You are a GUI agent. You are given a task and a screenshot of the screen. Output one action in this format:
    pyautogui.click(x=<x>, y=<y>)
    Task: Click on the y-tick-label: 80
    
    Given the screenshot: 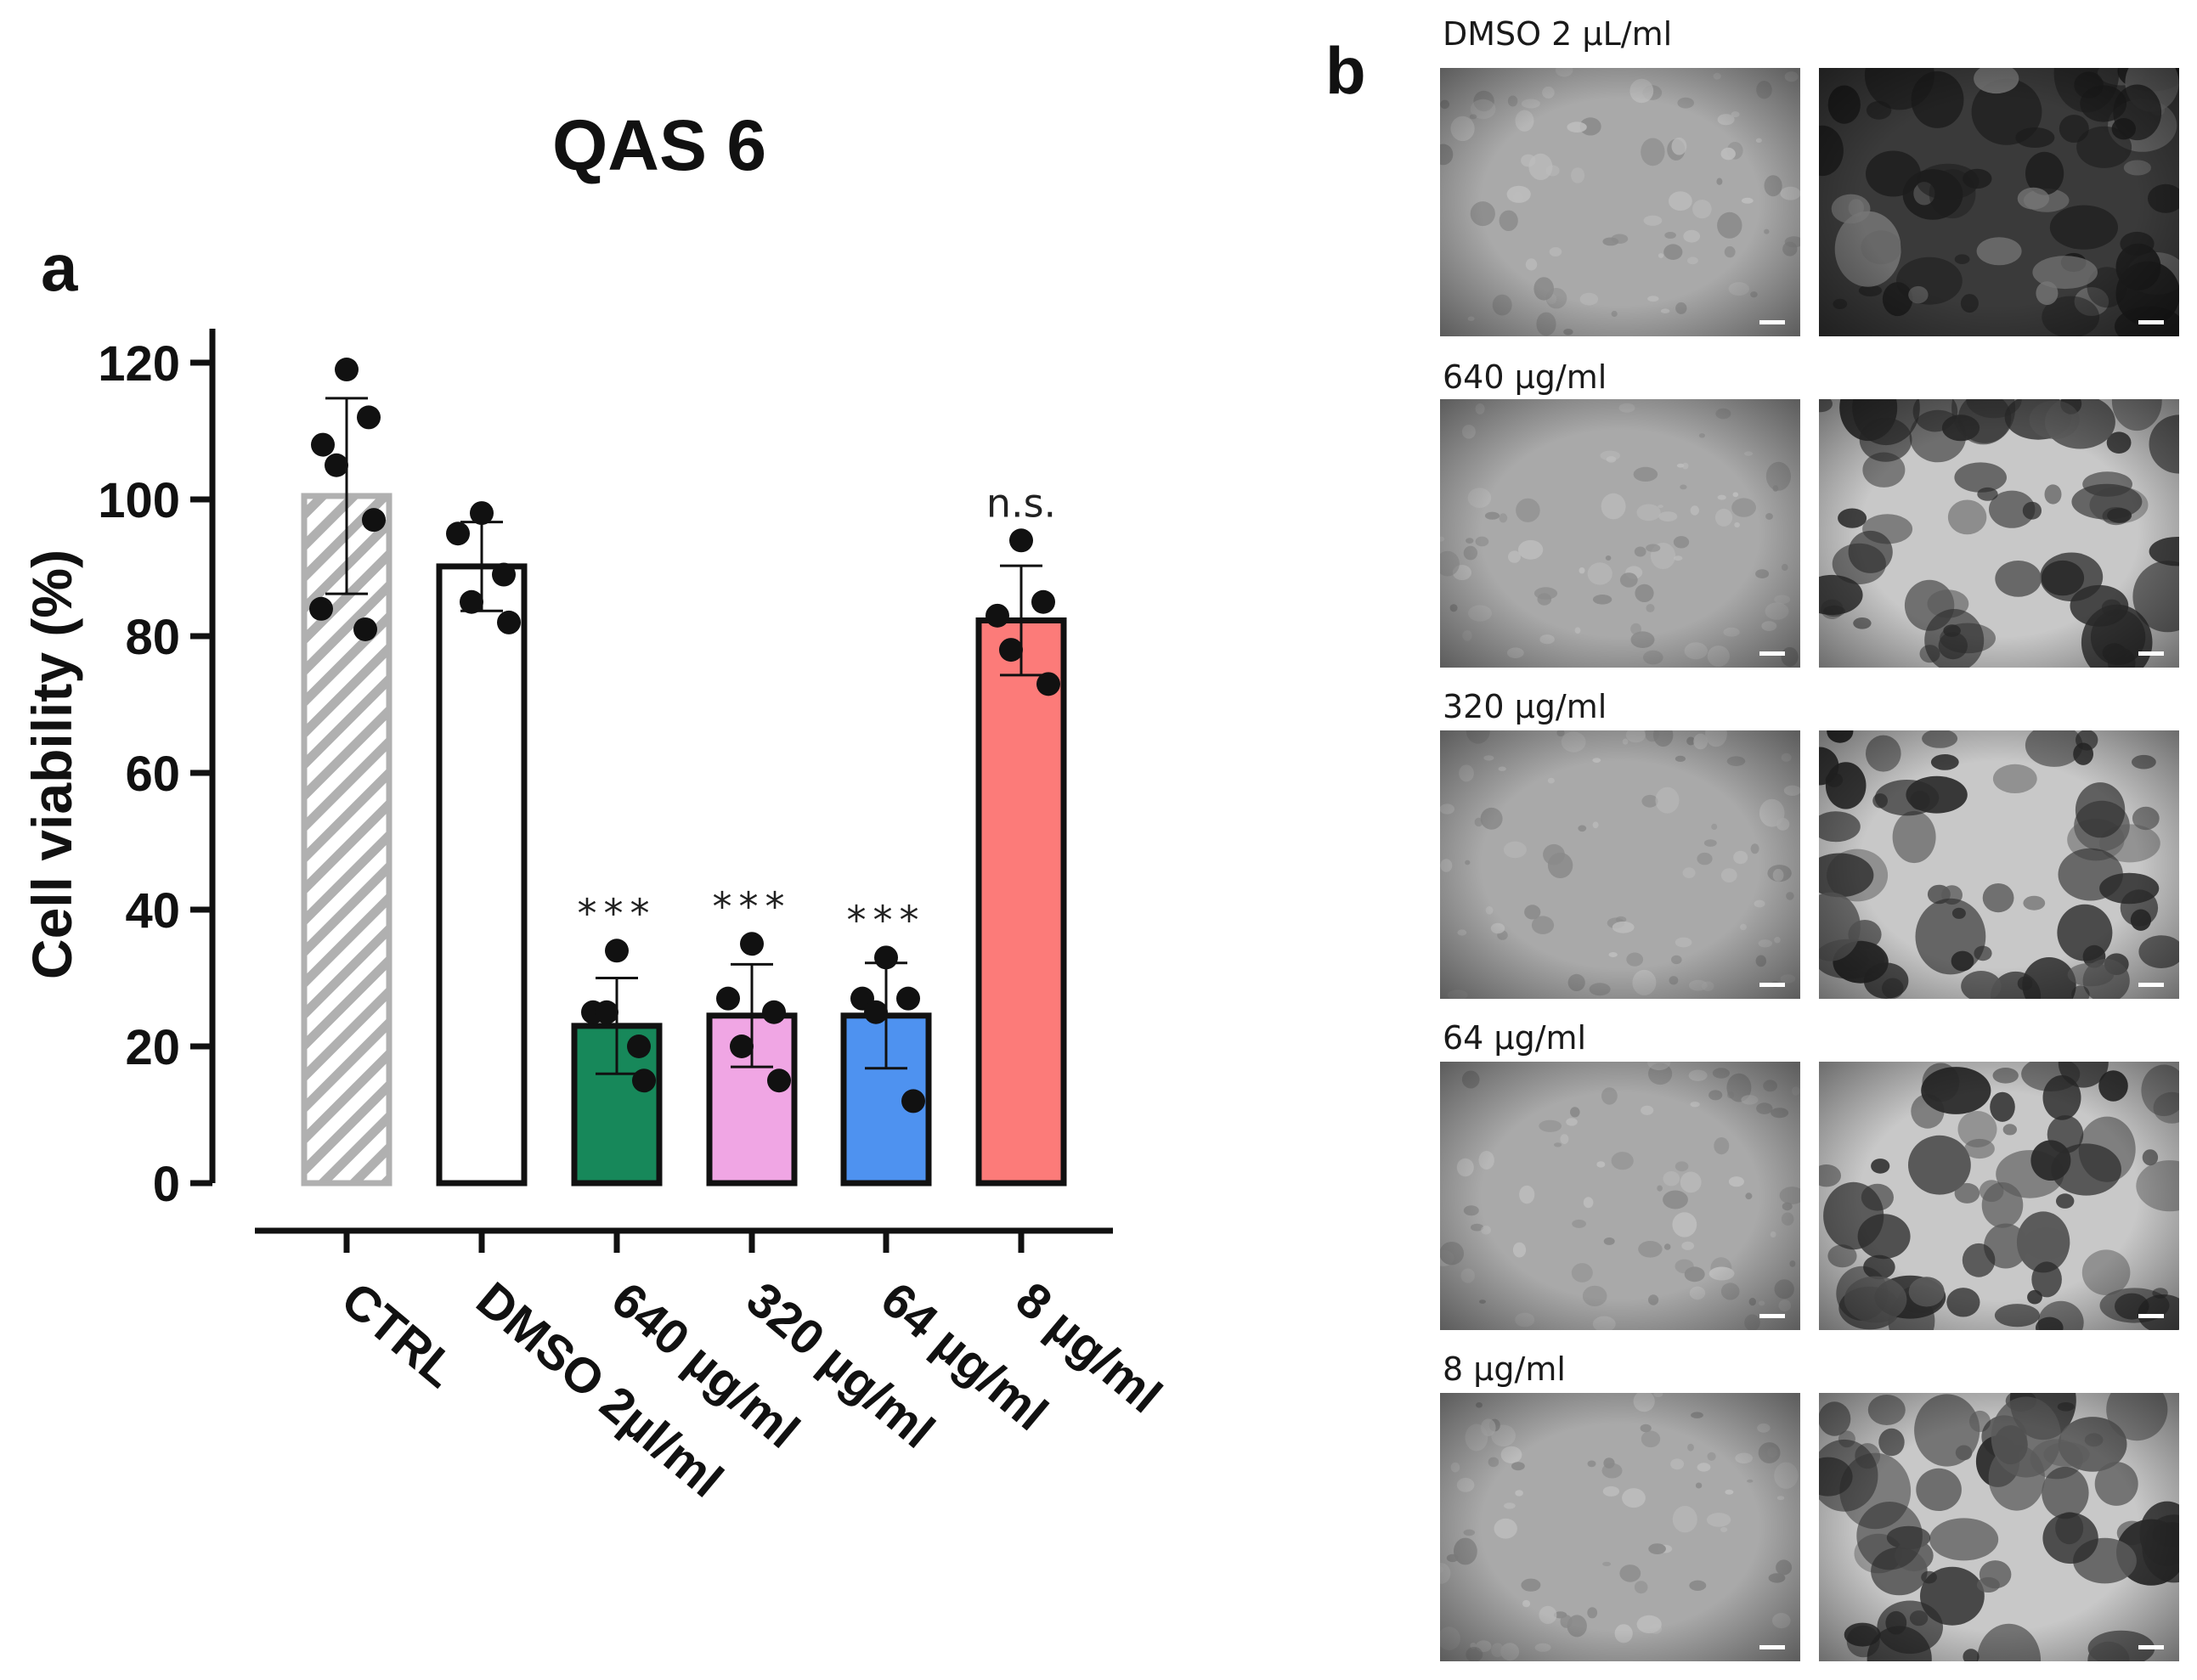 What is the action you would take?
    pyautogui.click(x=152, y=637)
    